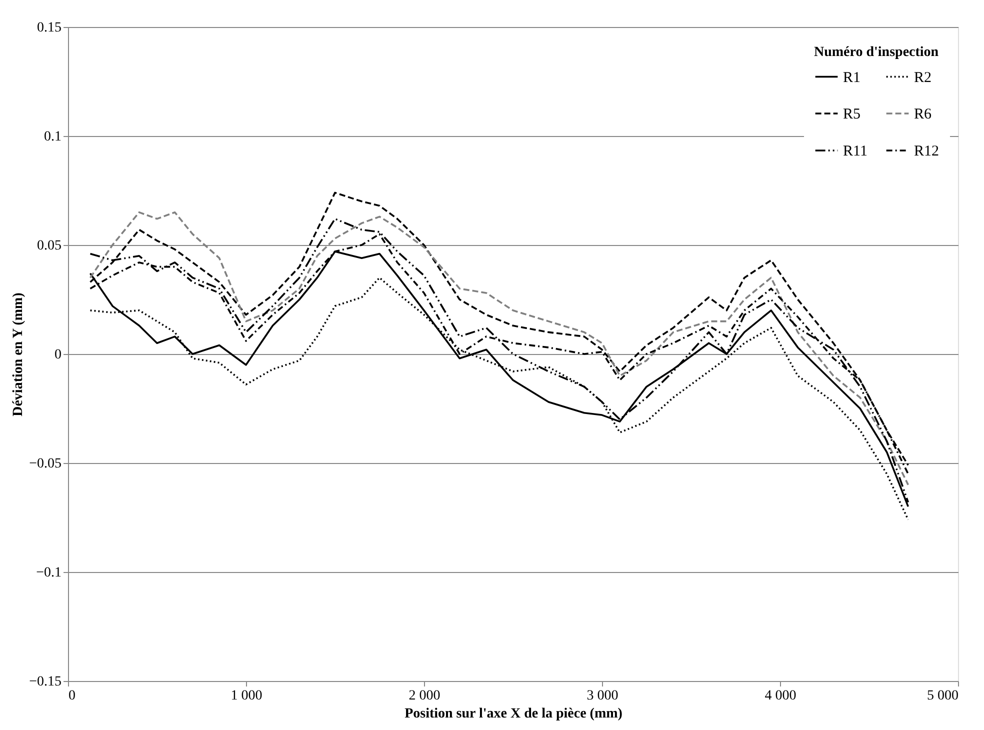 Image resolution: width=984 pixels, height=730 pixels. I want to click on legend-label: R2, so click(923, 78).